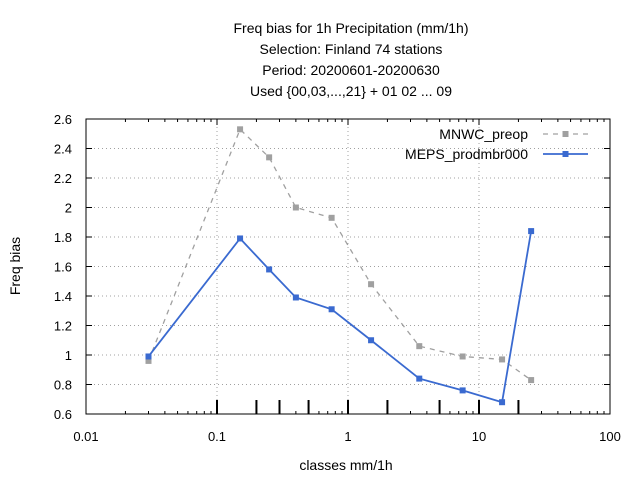  I want to click on x-tick-label: 0.01, so click(85, 436).